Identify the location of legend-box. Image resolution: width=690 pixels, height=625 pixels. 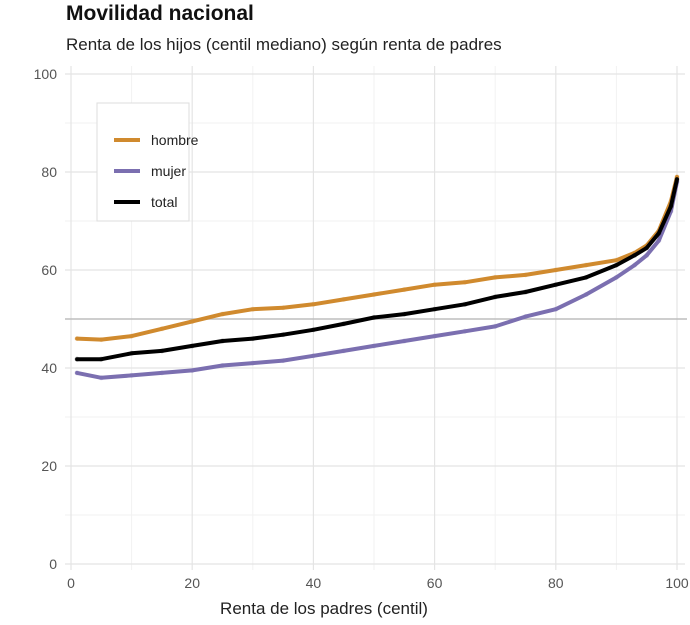
(143, 162).